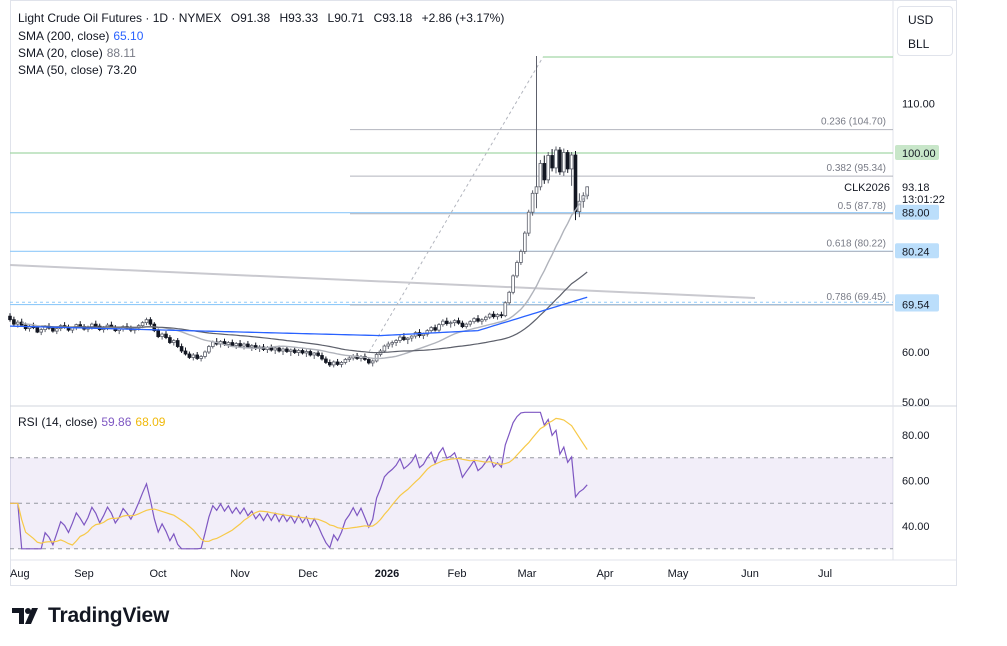 The image size is (1007, 646). I want to click on time-axis-tick: Oct, so click(157, 574).